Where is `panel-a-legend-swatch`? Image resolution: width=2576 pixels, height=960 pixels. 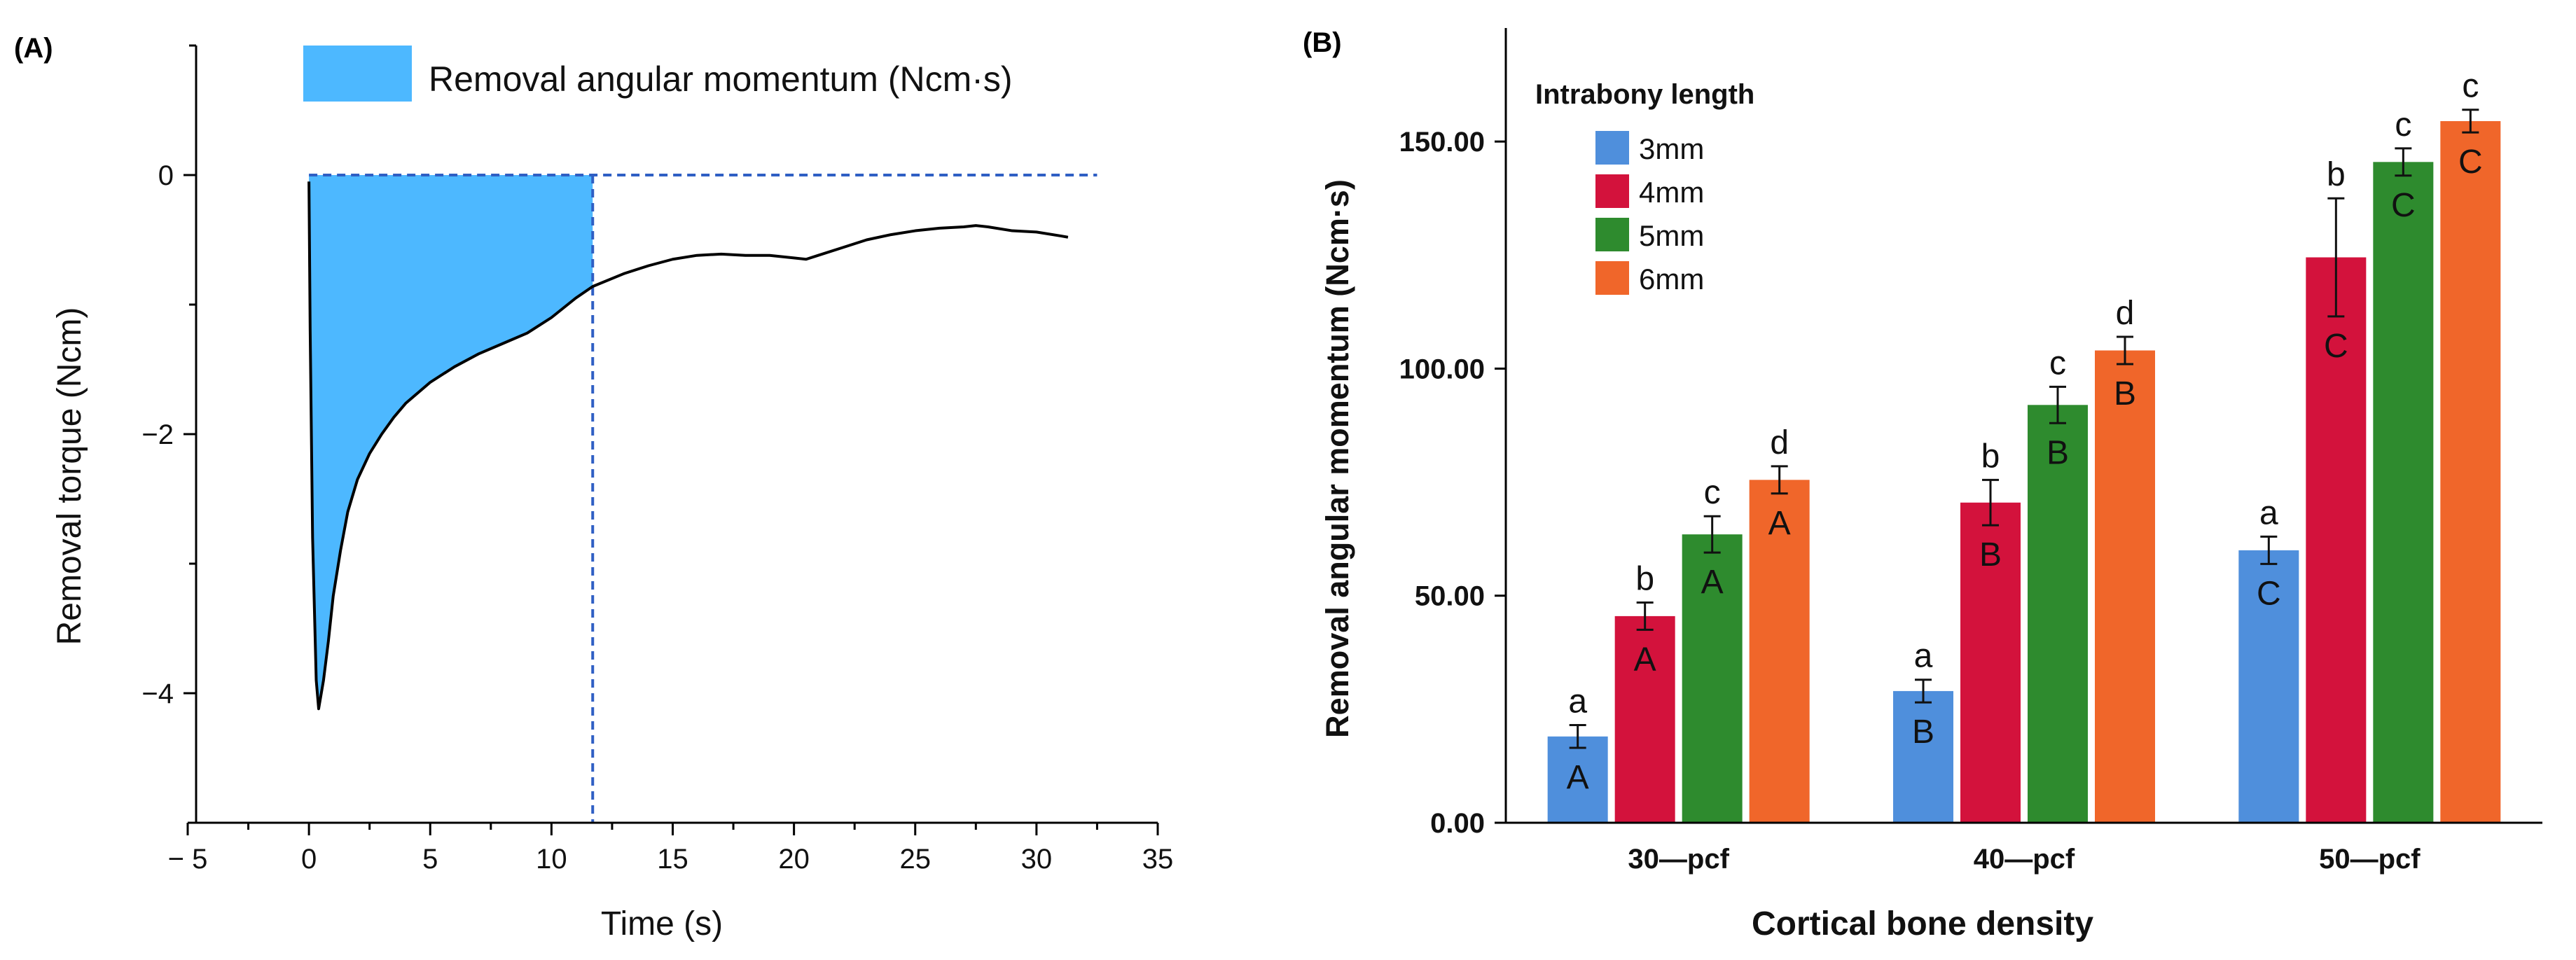 panel-a-legend-swatch is located at coordinates (358, 74).